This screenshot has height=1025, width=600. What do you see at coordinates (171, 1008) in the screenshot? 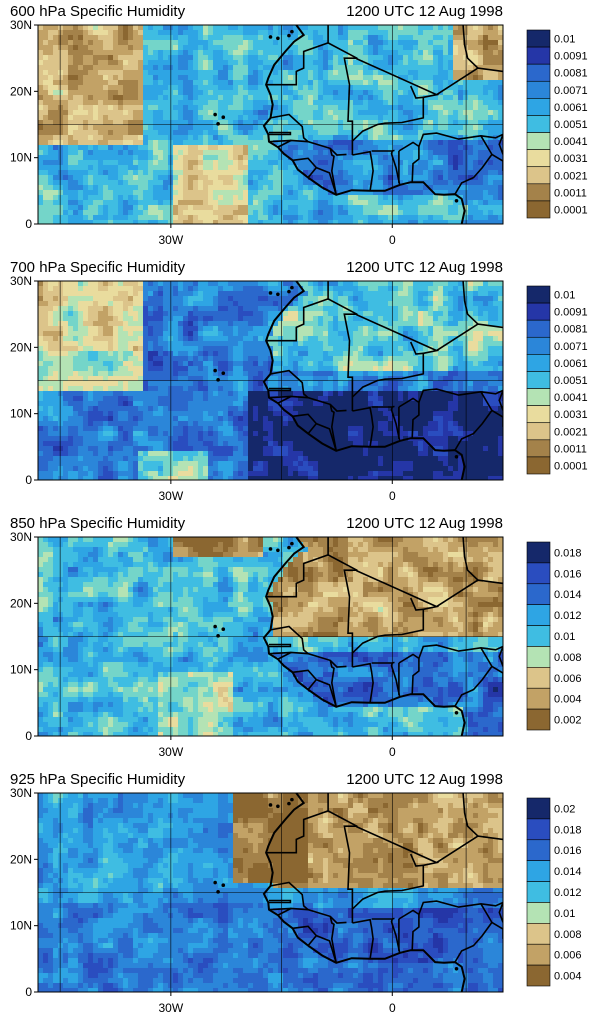
I see `x-tick-label: 30W` at bounding box center [171, 1008].